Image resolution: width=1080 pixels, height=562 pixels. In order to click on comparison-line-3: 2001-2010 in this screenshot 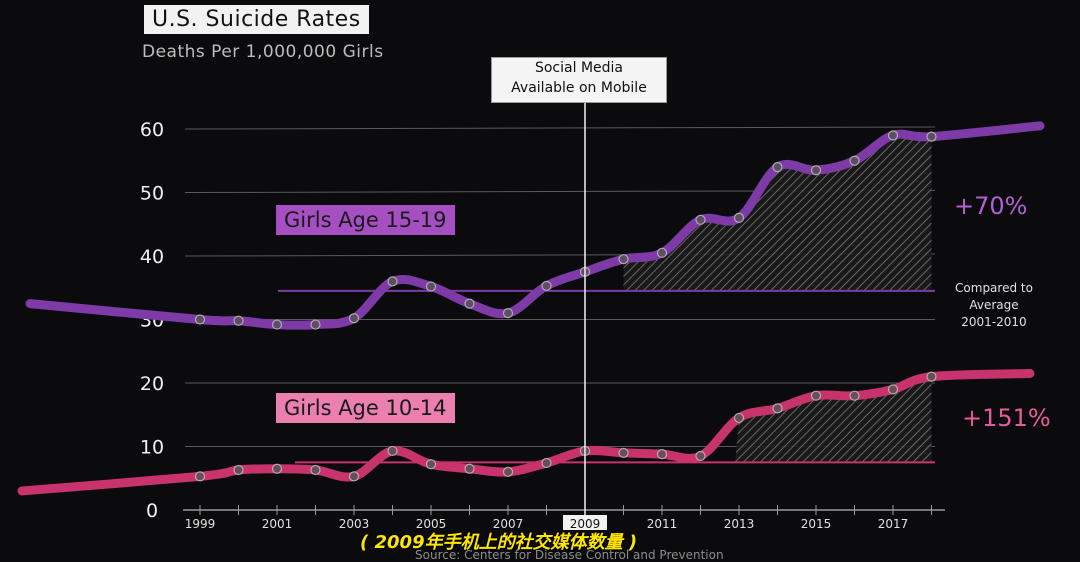, I will do `click(994, 322)`.